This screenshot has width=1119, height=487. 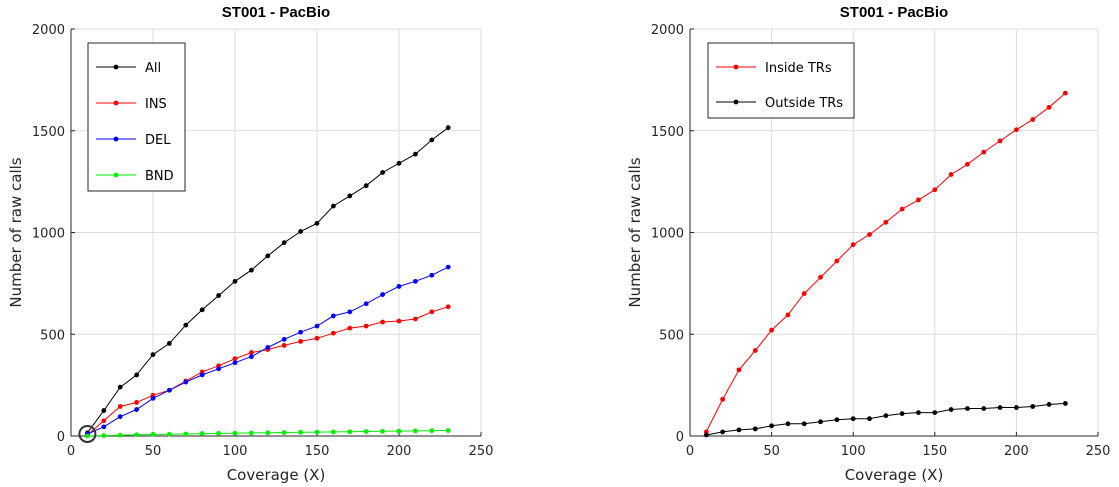 I want to click on x-tick-label: 150, so click(x=317, y=451).